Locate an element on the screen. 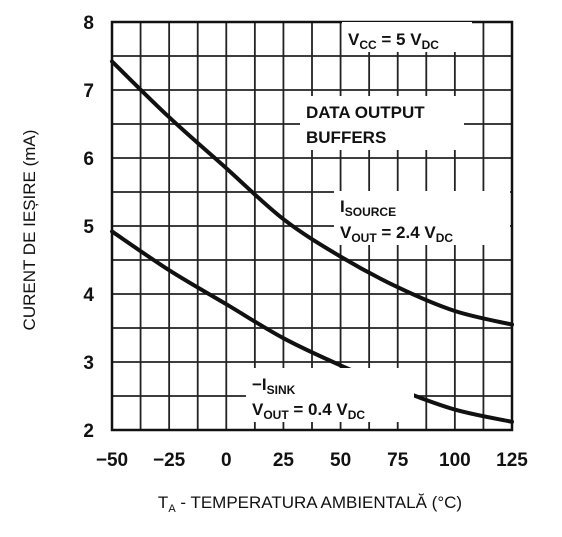 This screenshot has height=537, width=562. sink-annotation-bg is located at coordinates (330, 395).